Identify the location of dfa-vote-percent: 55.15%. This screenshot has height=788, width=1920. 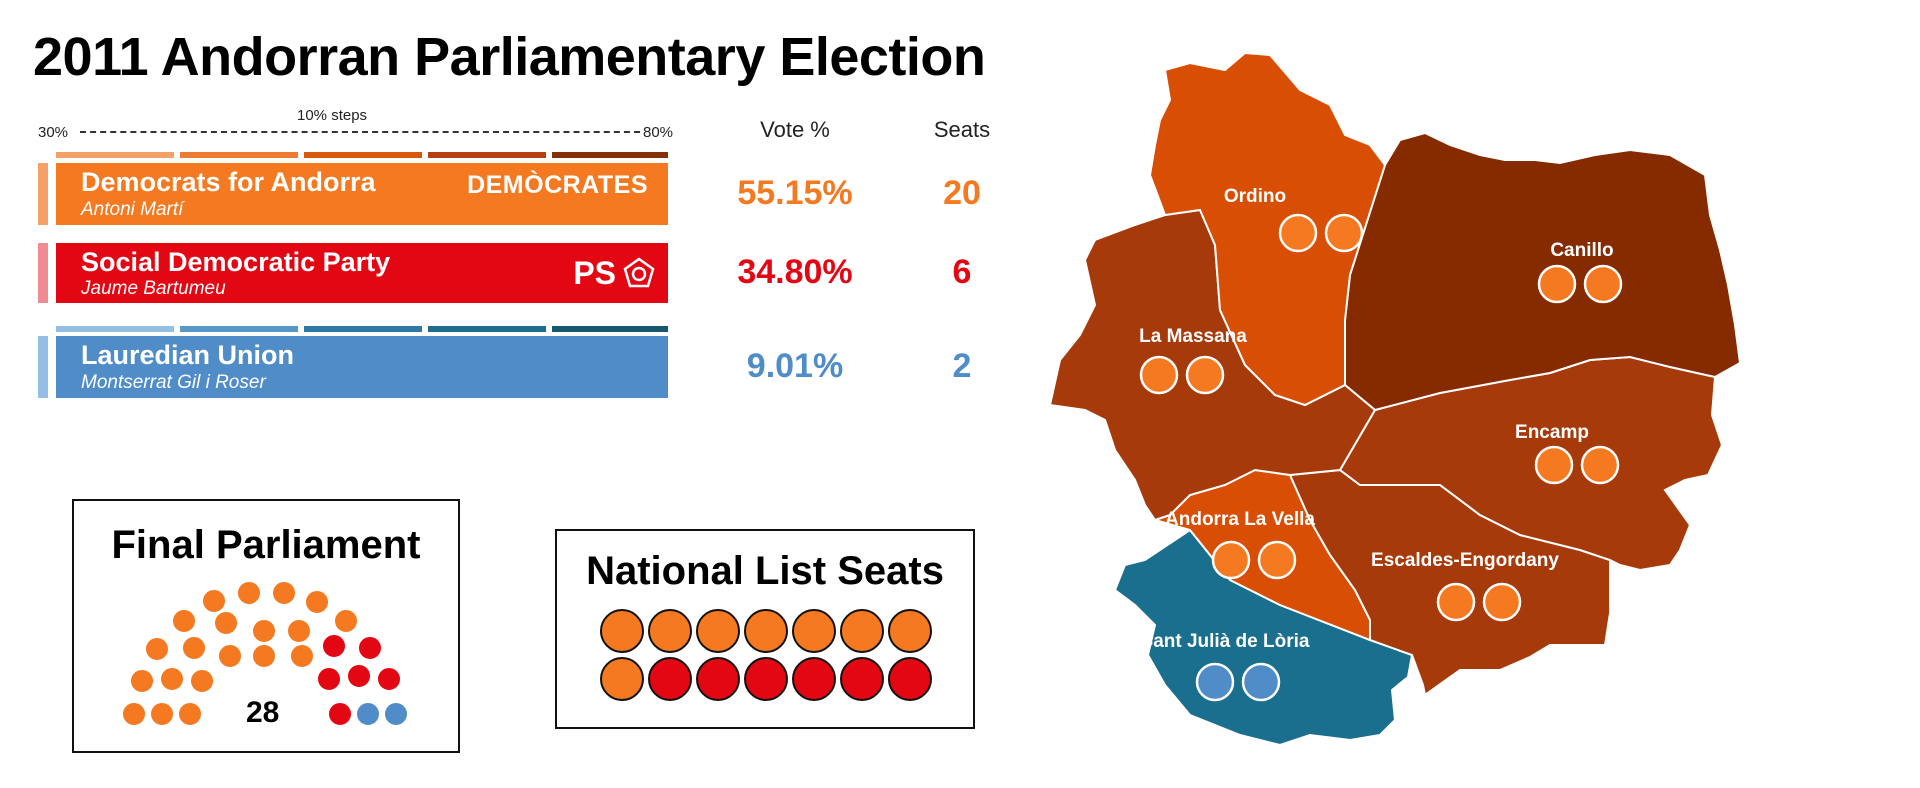
(795, 193).